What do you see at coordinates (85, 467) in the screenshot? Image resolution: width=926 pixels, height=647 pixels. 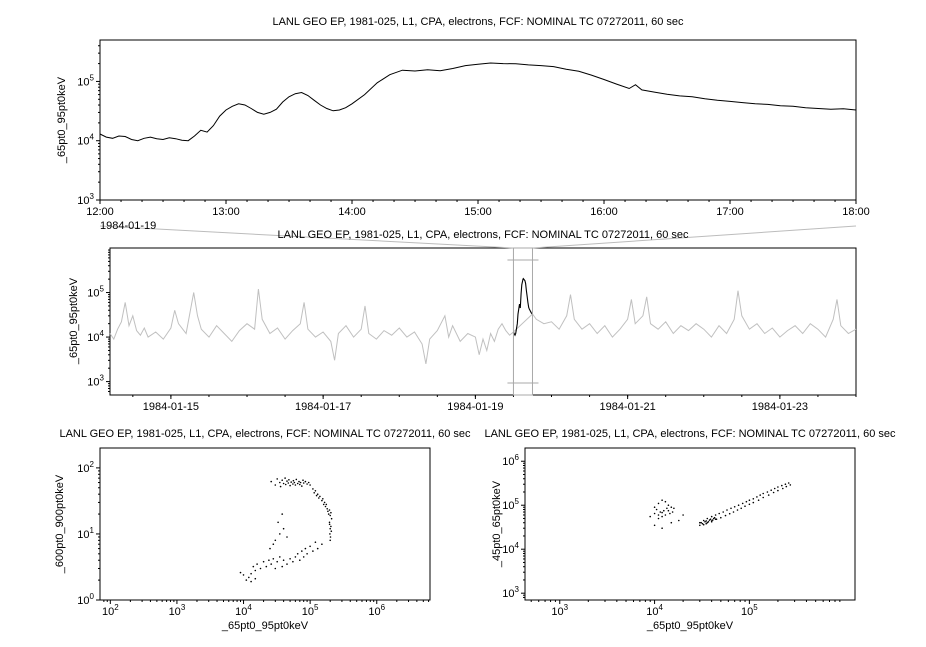 I see `y-tick-label: 10²` at bounding box center [85, 467].